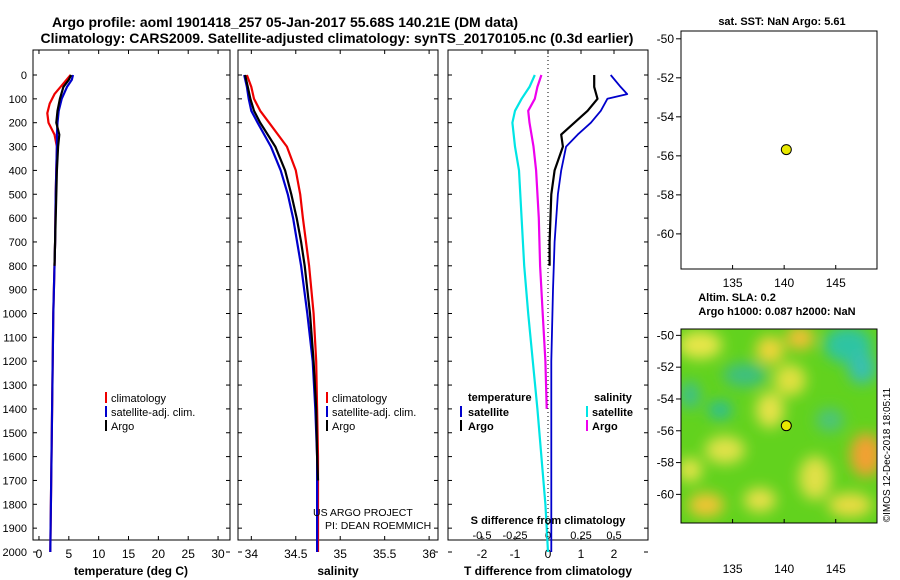  Describe the element at coordinates (666, 463) in the screenshot. I see `sla-map-ytick-label: -58` at that location.